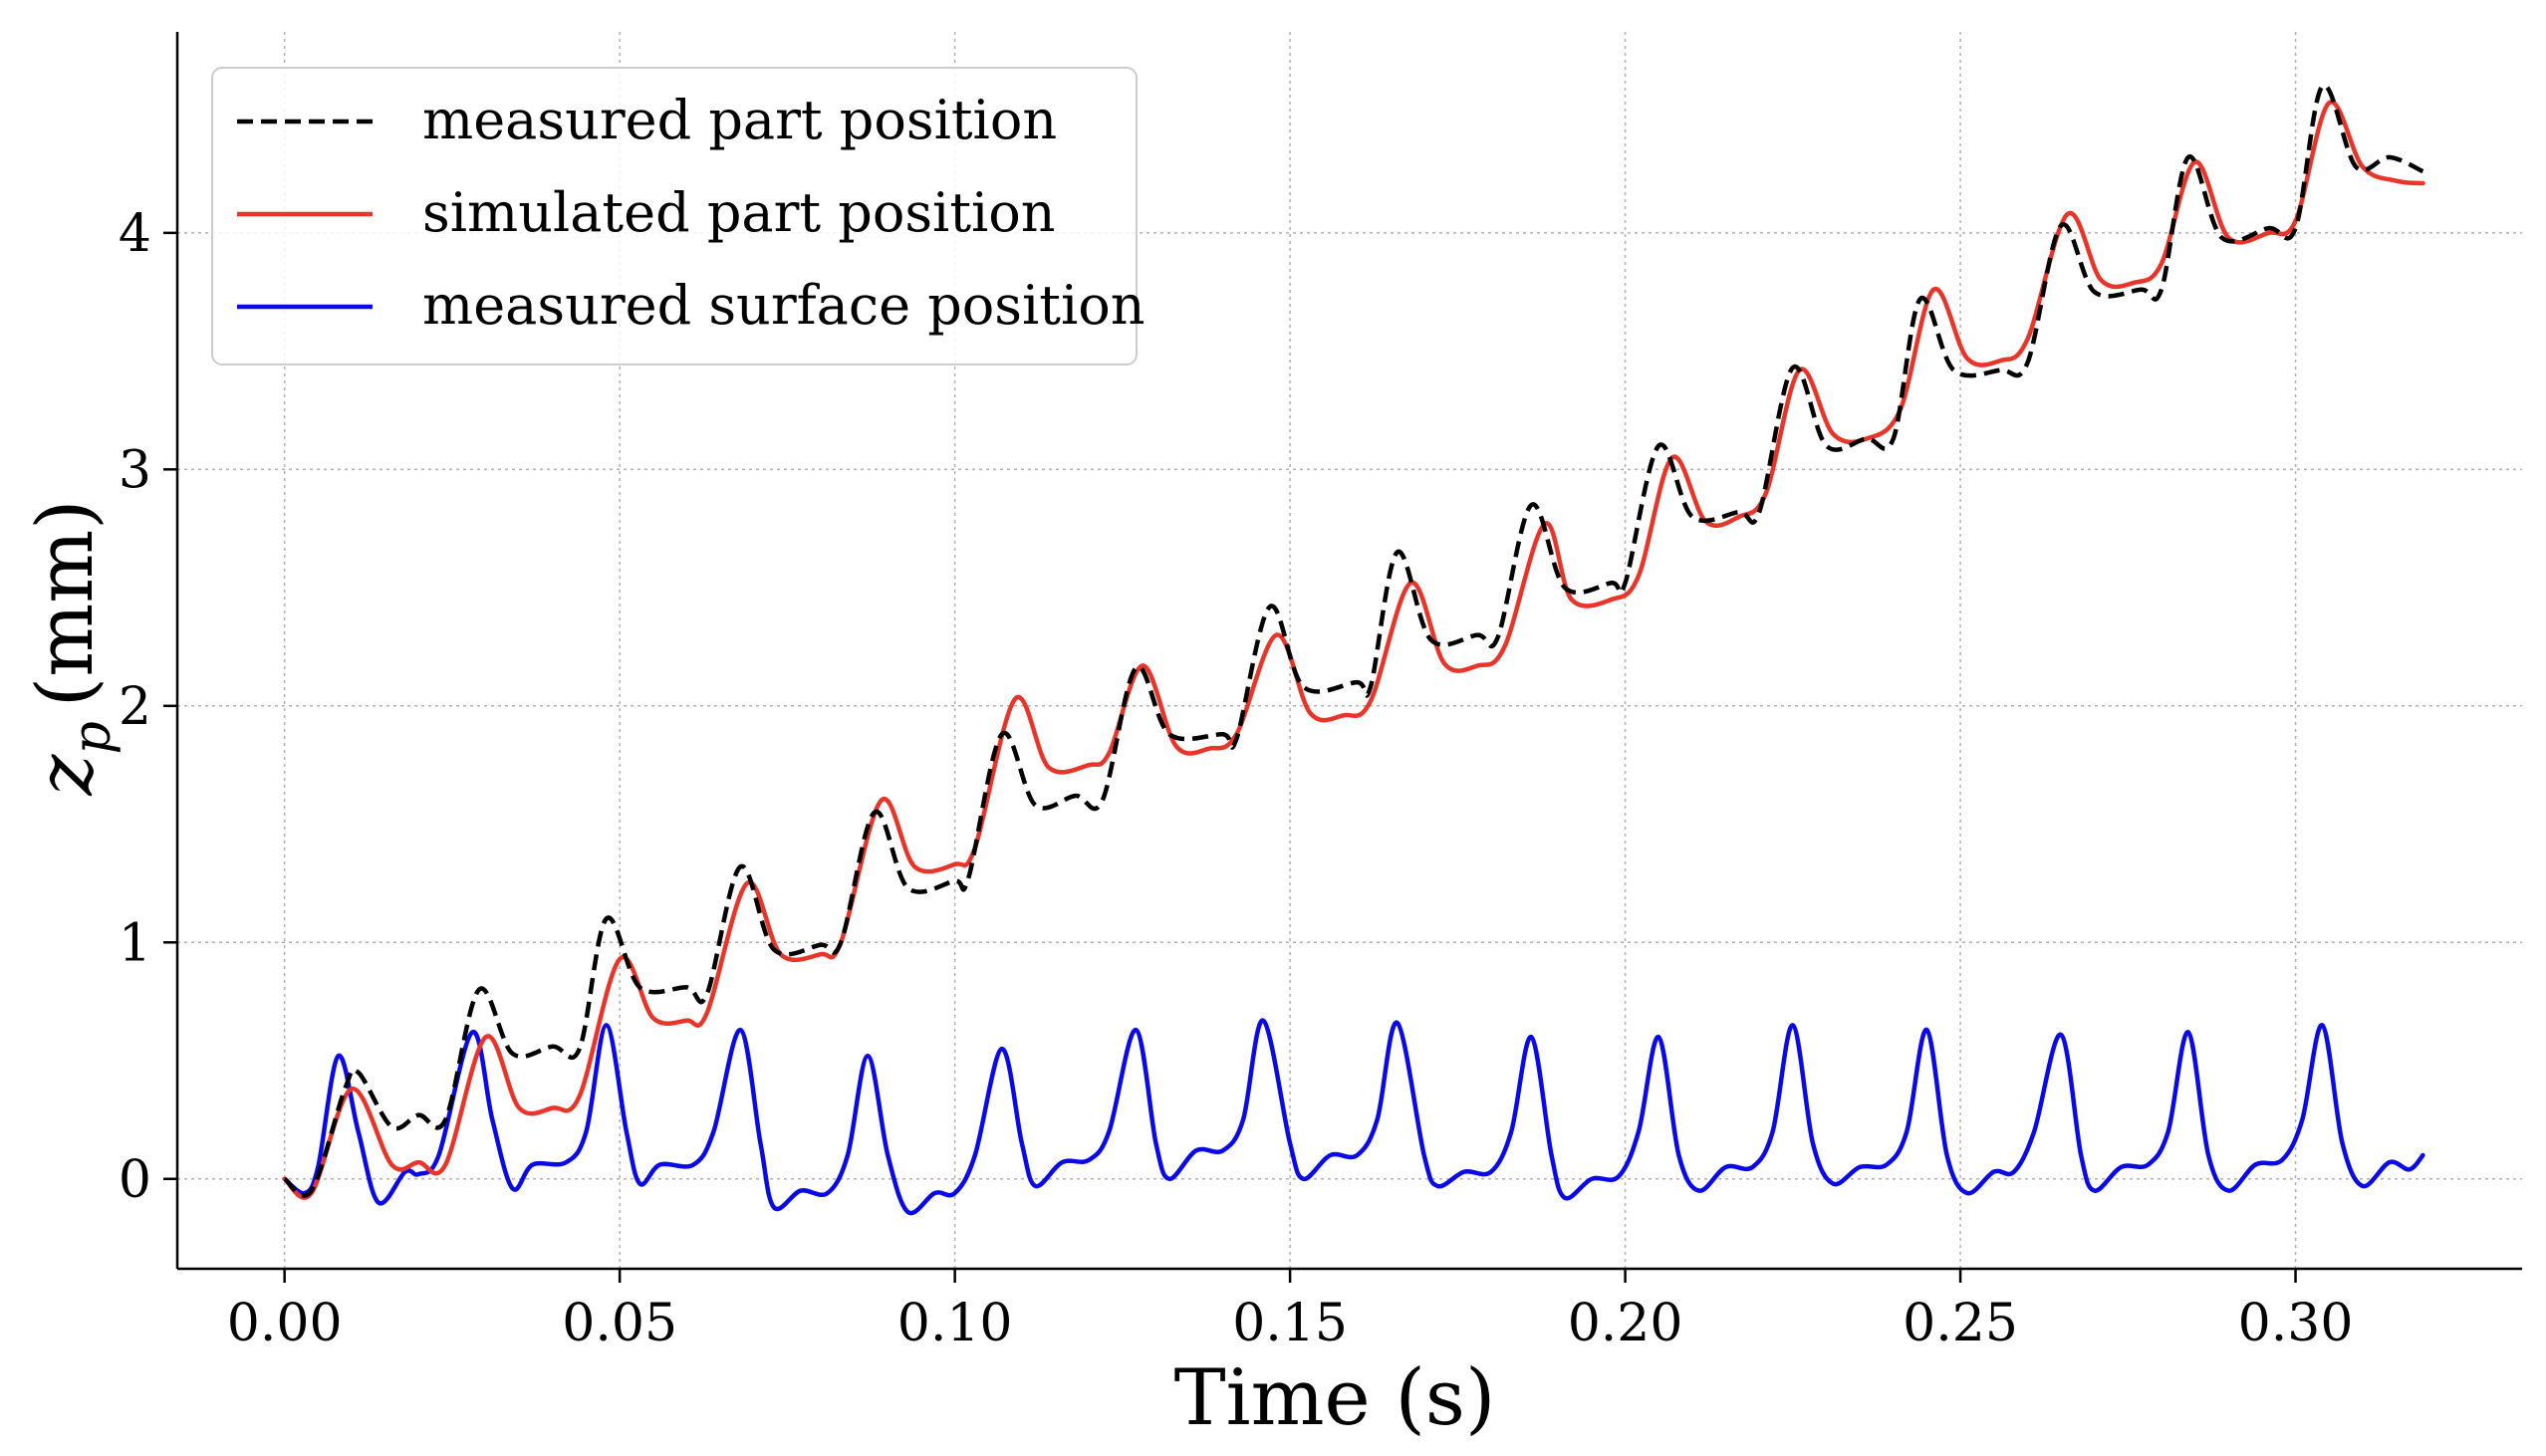  Describe the element at coordinates (1960, 1323) in the screenshot. I see `x-tick-label: 0.25` at that location.